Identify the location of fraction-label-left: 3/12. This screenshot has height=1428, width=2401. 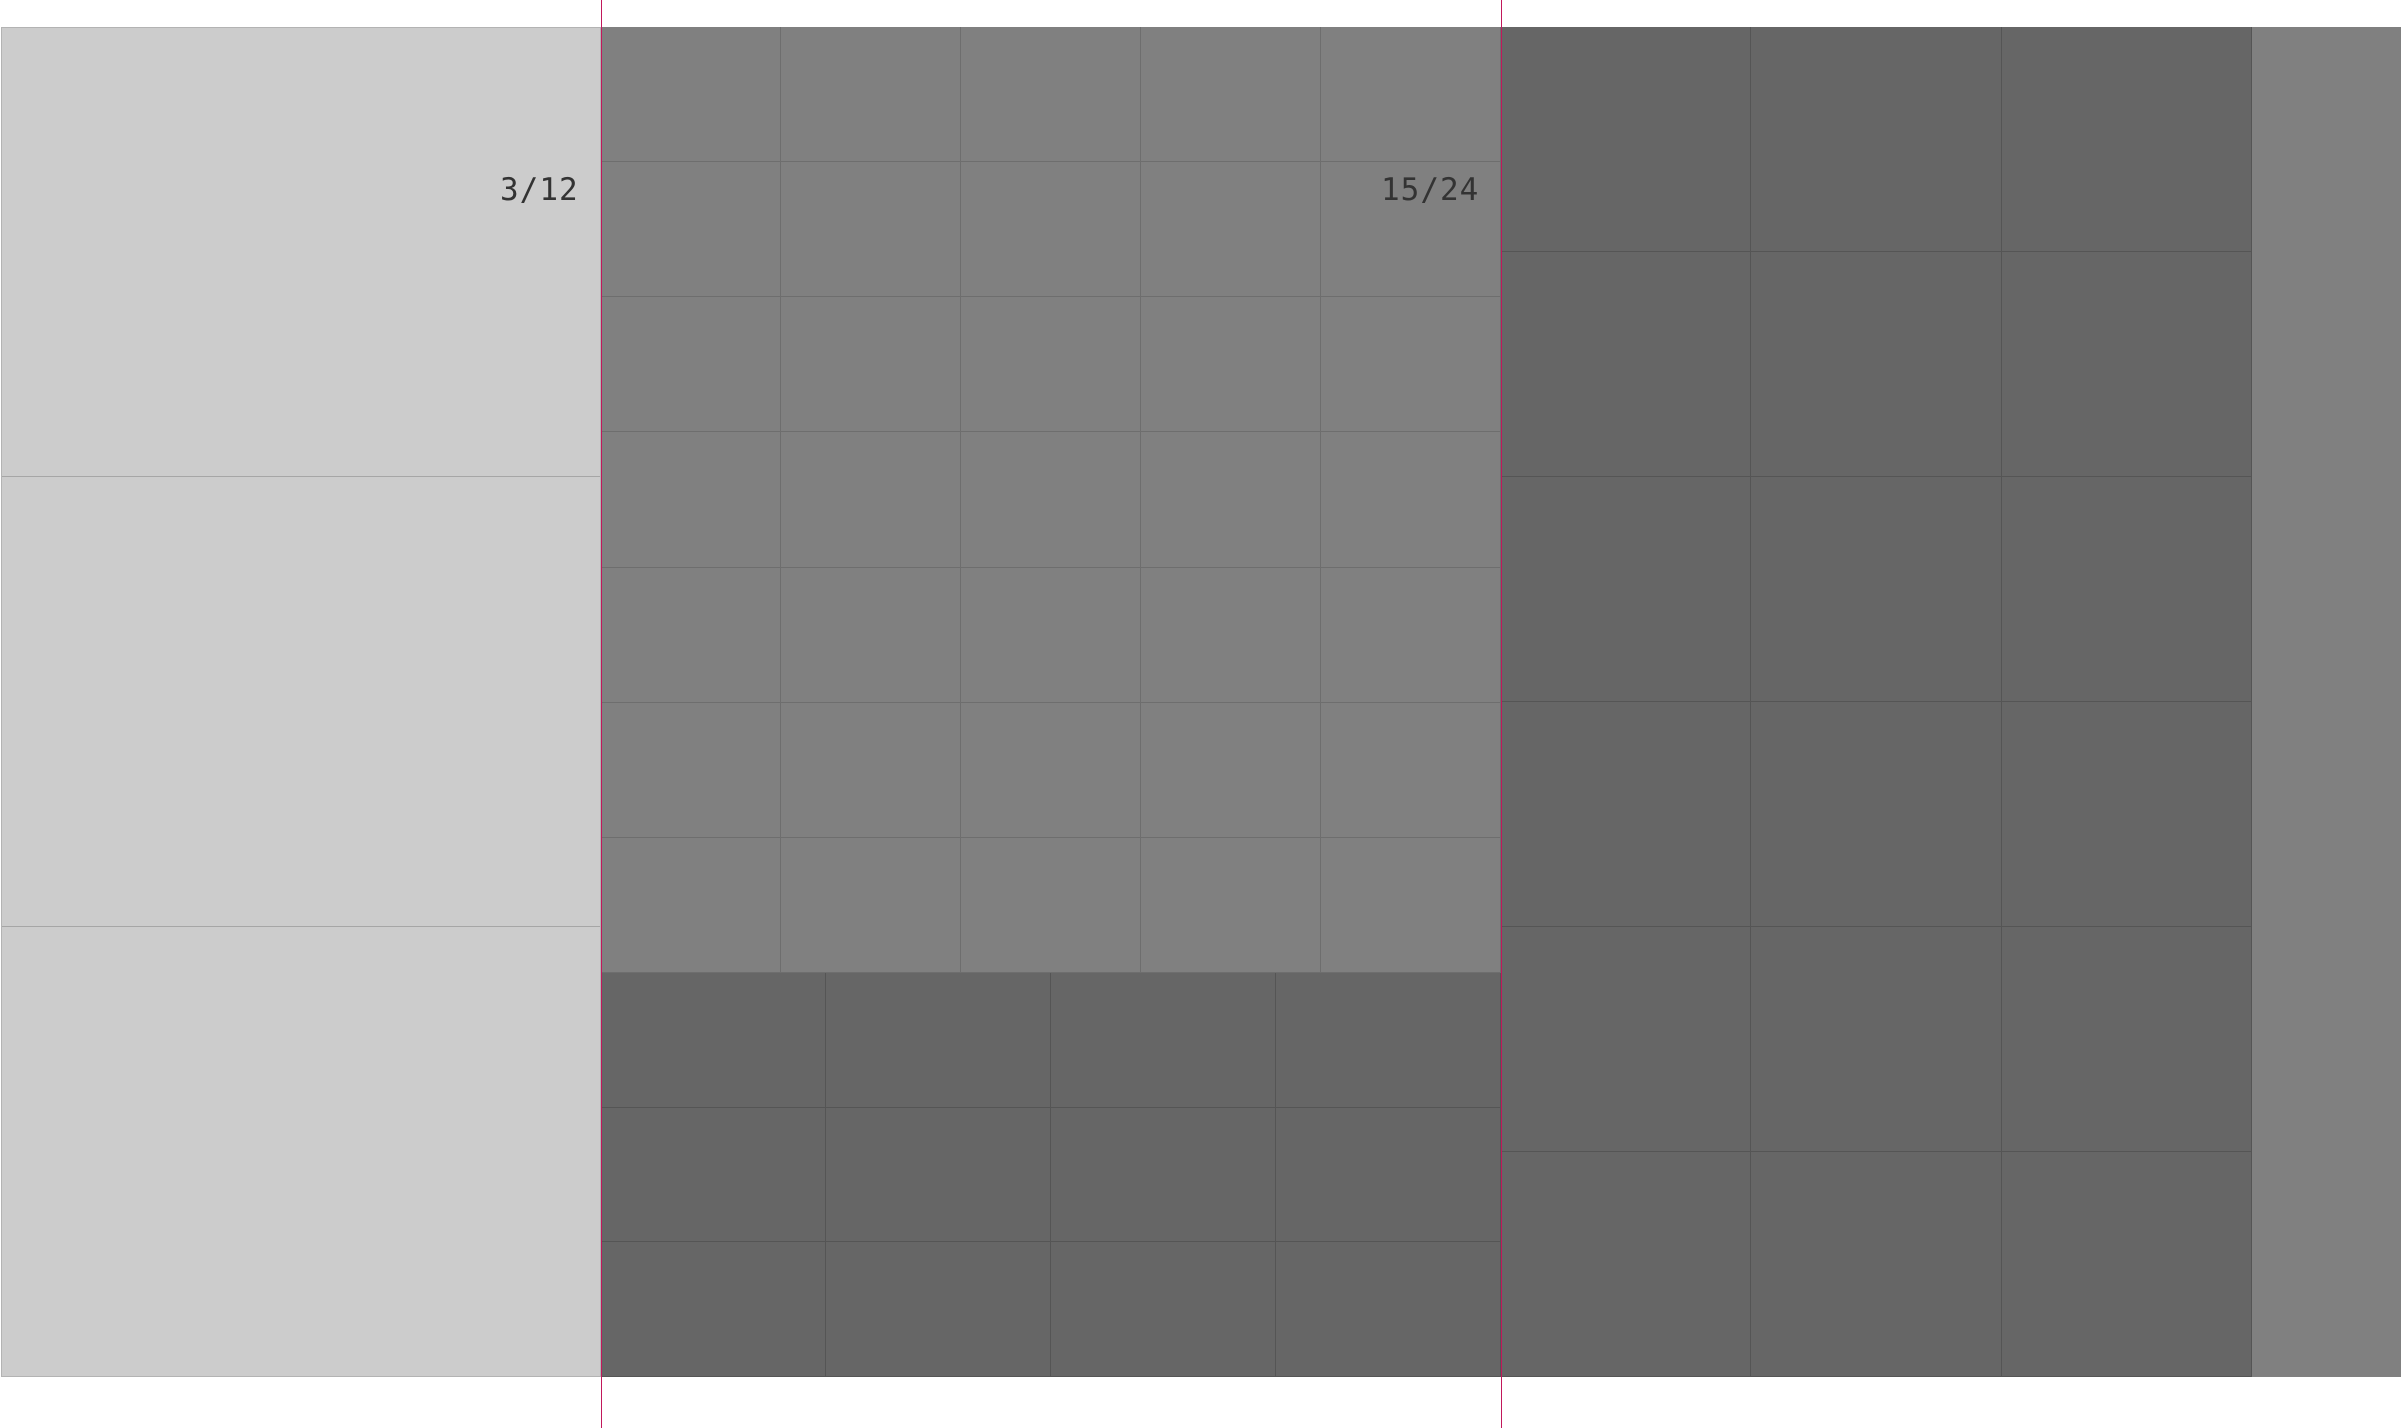
(539, 190).